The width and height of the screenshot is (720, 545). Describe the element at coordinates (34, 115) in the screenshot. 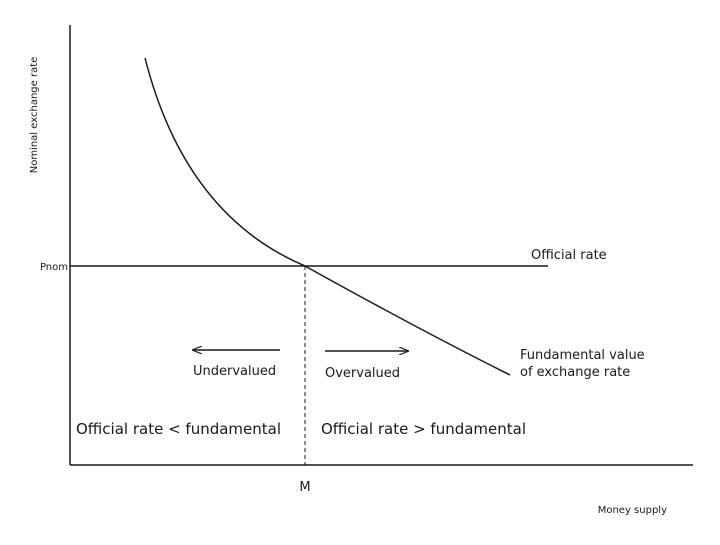

I see `y-axis-label: Nominal exchange rate` at that location.